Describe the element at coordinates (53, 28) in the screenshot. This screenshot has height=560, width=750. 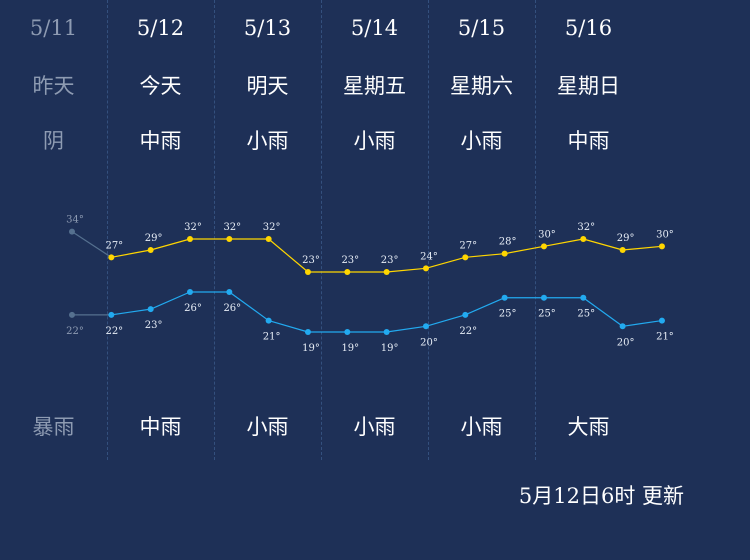
I see `day-date: 5/11` at that location.